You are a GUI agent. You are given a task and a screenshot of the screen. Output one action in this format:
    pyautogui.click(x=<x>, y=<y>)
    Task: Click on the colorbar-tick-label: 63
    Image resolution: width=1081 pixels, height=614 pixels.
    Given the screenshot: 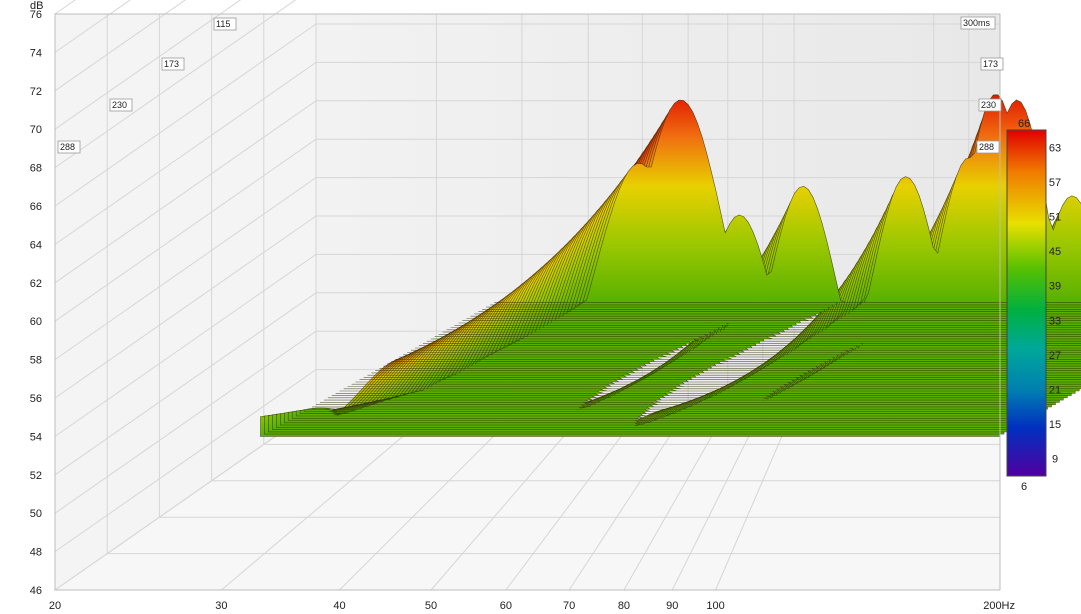 What is the action you would take?
    pyautogui.click(x=1055, y=148)
    